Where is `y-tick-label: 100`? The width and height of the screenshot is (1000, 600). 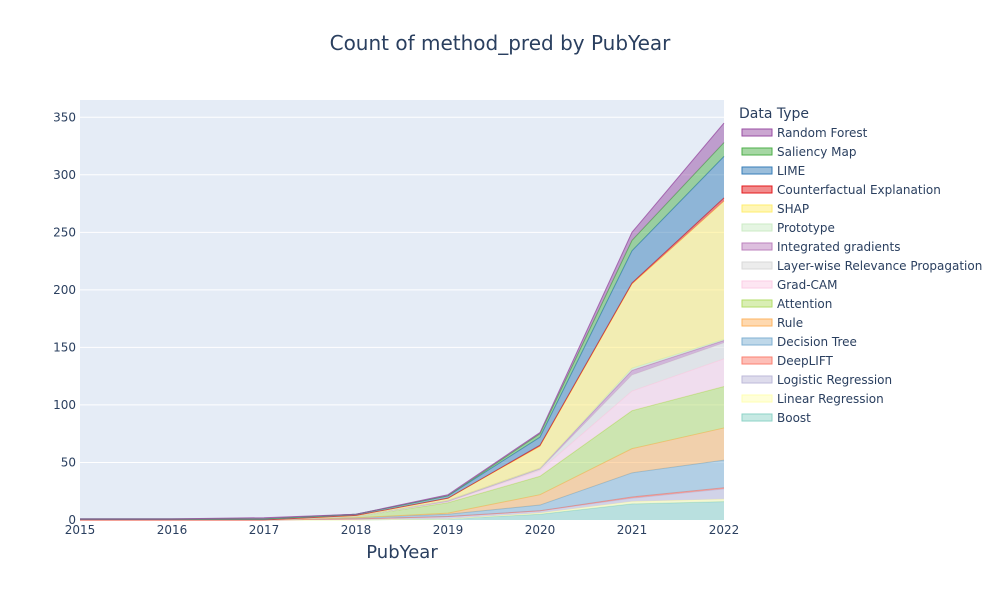
y-tick-label: 100 is located at coordinates (64, 405).